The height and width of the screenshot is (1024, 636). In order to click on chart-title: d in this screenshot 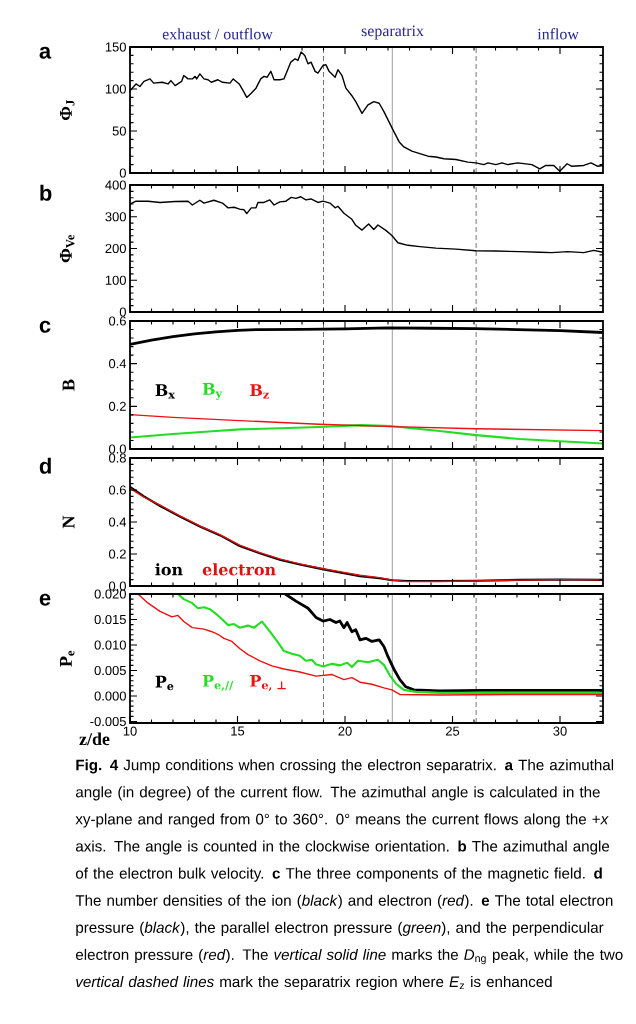, I will do `click(45, 465)`.